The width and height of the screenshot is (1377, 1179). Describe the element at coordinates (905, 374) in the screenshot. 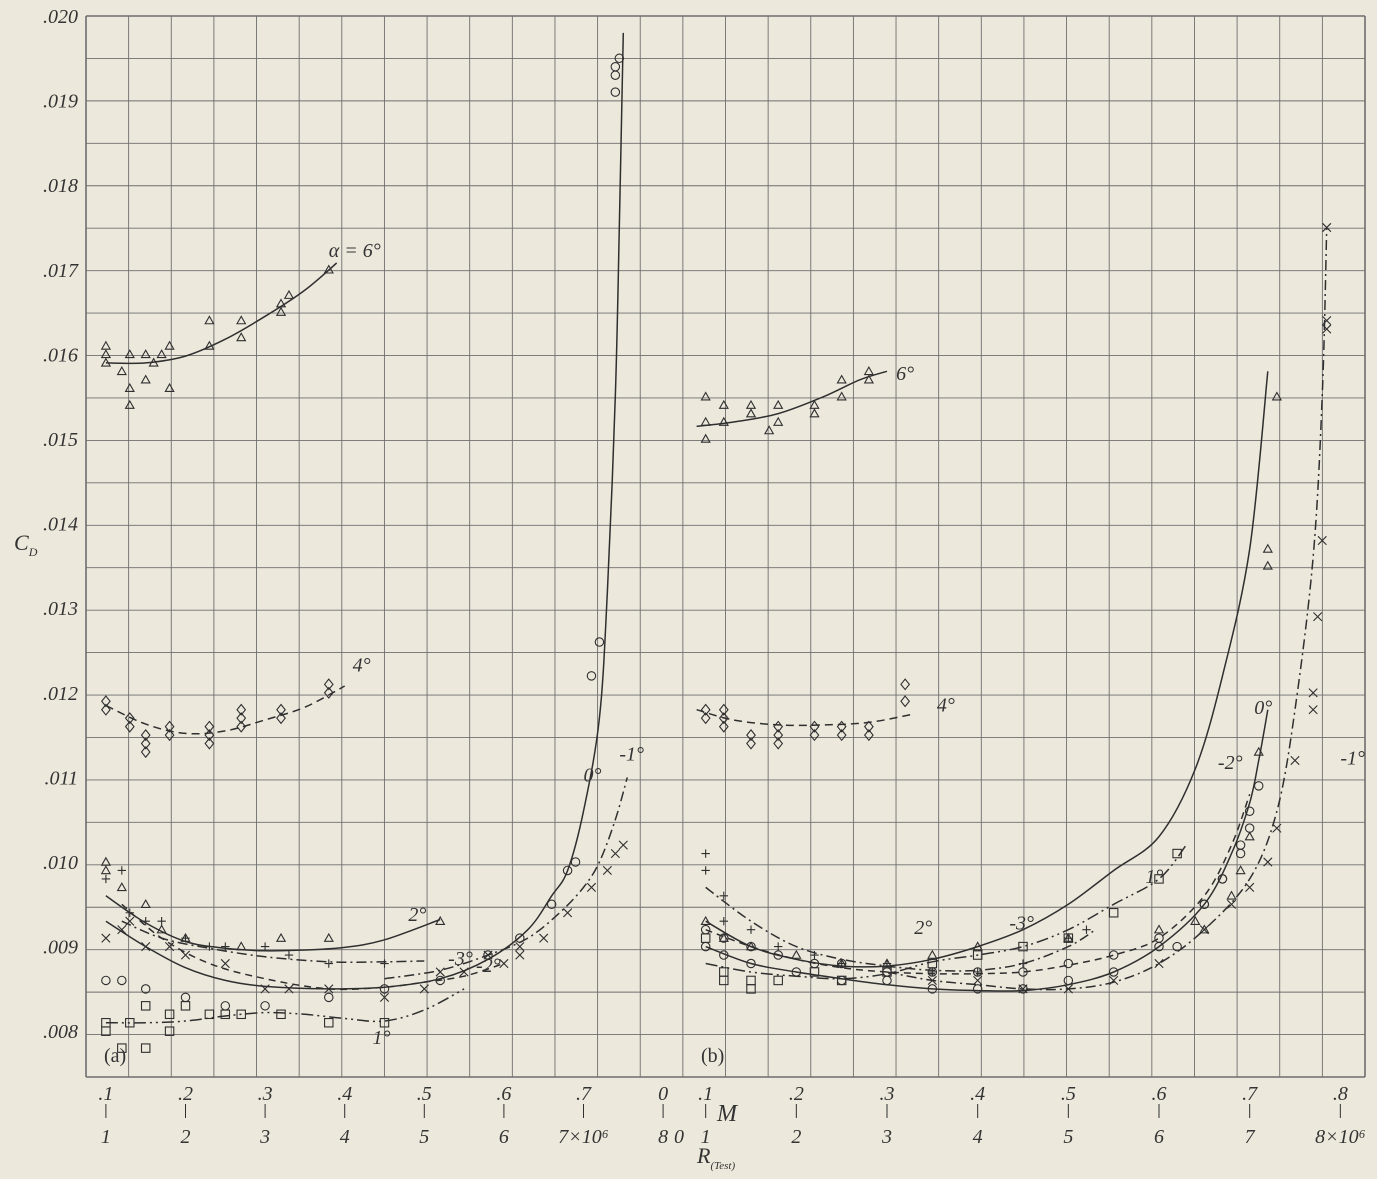

I see `series-label: 6°` at that location.